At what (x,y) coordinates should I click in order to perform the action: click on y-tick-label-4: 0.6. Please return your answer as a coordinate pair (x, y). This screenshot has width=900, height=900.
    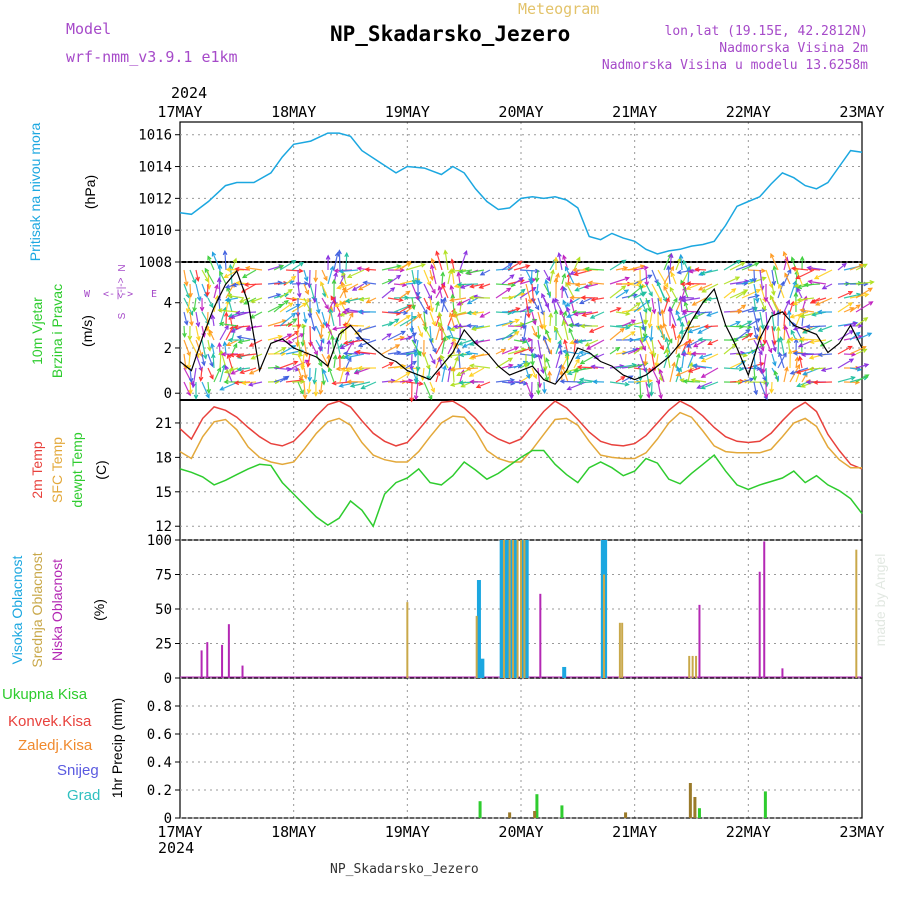
    Looking at the image, I should click on (159, 735).